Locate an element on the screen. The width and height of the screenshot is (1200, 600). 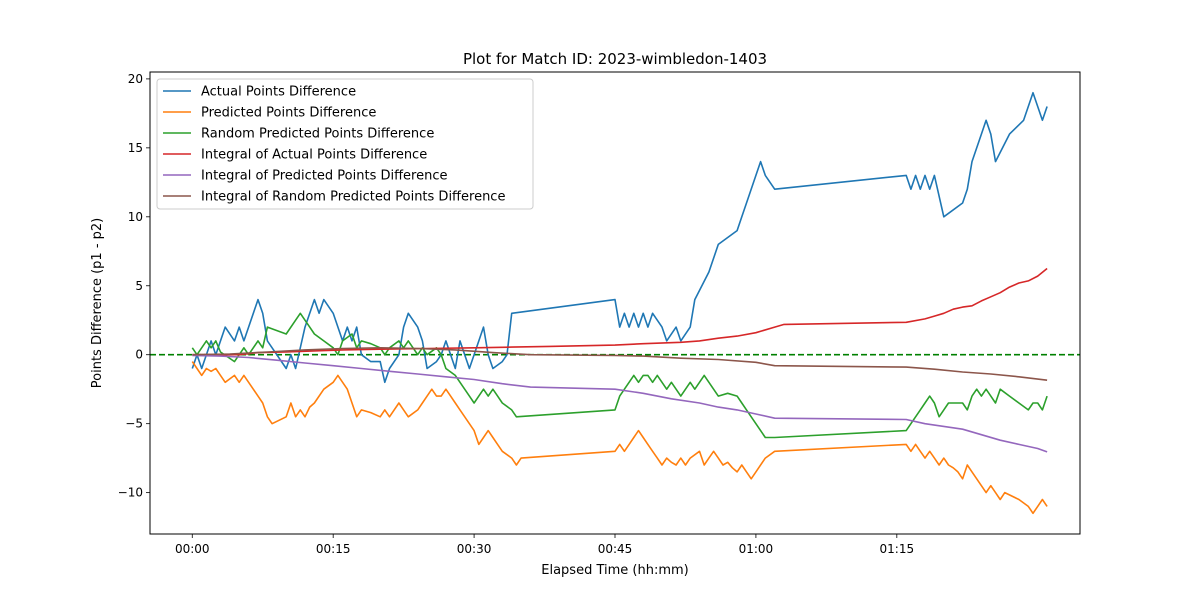
chart-title: Plot for Match ID: 2023-wimbledon-1403 is located at coordinates (615, 59).